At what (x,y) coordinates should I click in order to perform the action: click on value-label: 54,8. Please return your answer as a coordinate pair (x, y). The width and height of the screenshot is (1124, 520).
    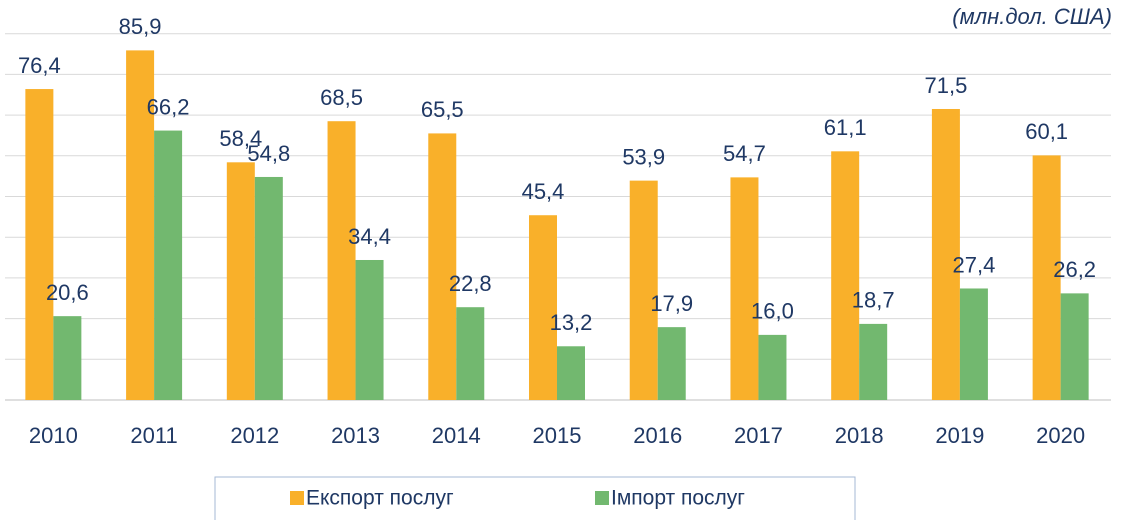
    Looking at the image, I should click on (268, 153).